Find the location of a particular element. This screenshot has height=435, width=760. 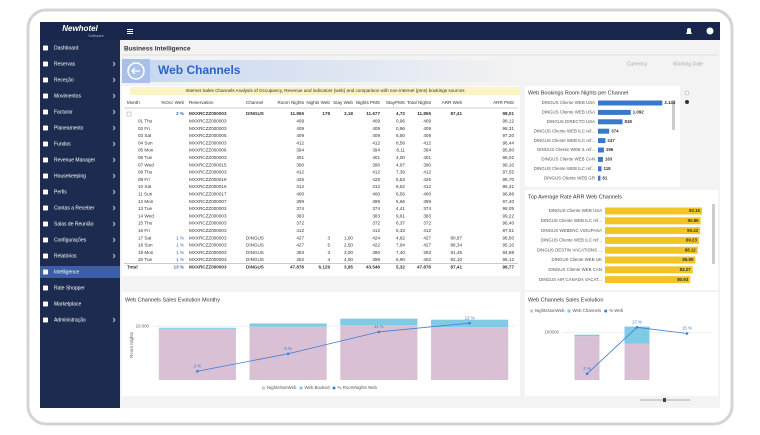

table-cell: 96,40 is located at coordinates (509, 223).